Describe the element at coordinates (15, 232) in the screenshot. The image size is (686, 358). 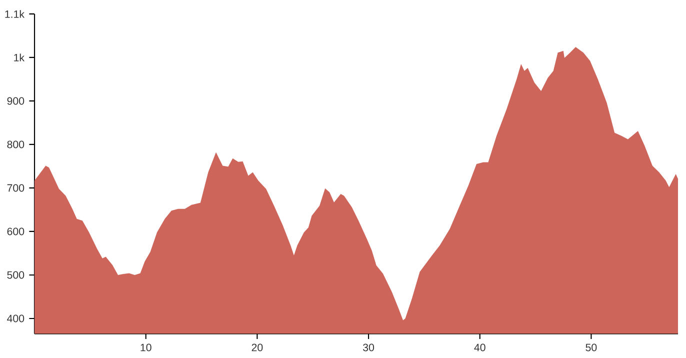
I see `y-tick-label: 600` at that location.